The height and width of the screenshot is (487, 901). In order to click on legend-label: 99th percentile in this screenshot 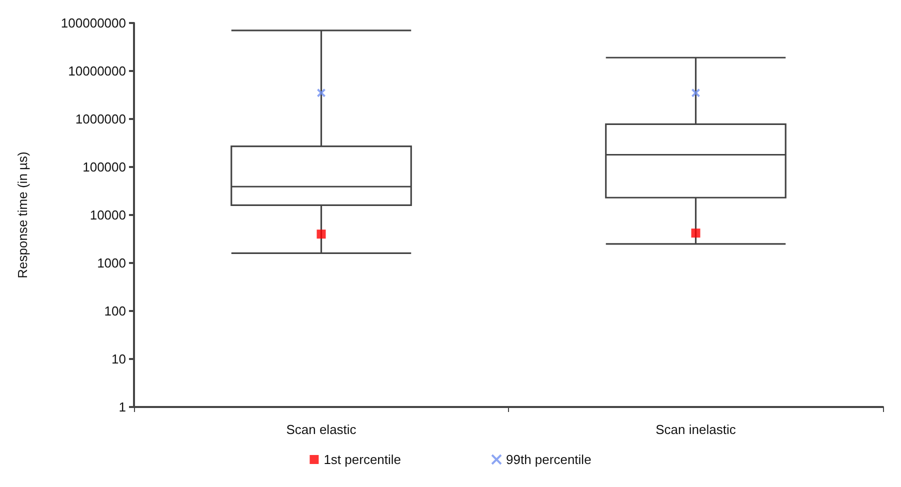, I will do `click(549, 459)`.